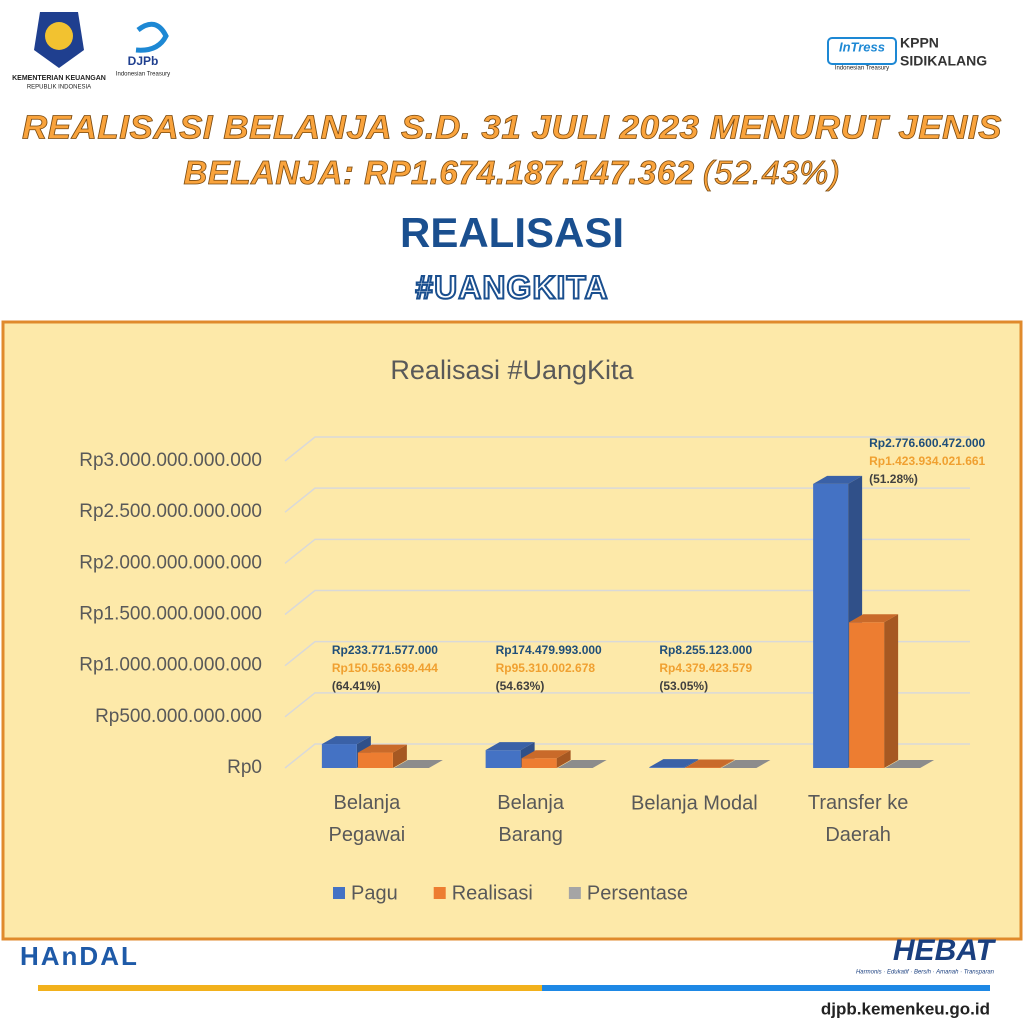  What do you see at coordinates (858, 803) in the screenshot?
I see `x-tick-line: Transfer ke` at bounding box center [858, 803].